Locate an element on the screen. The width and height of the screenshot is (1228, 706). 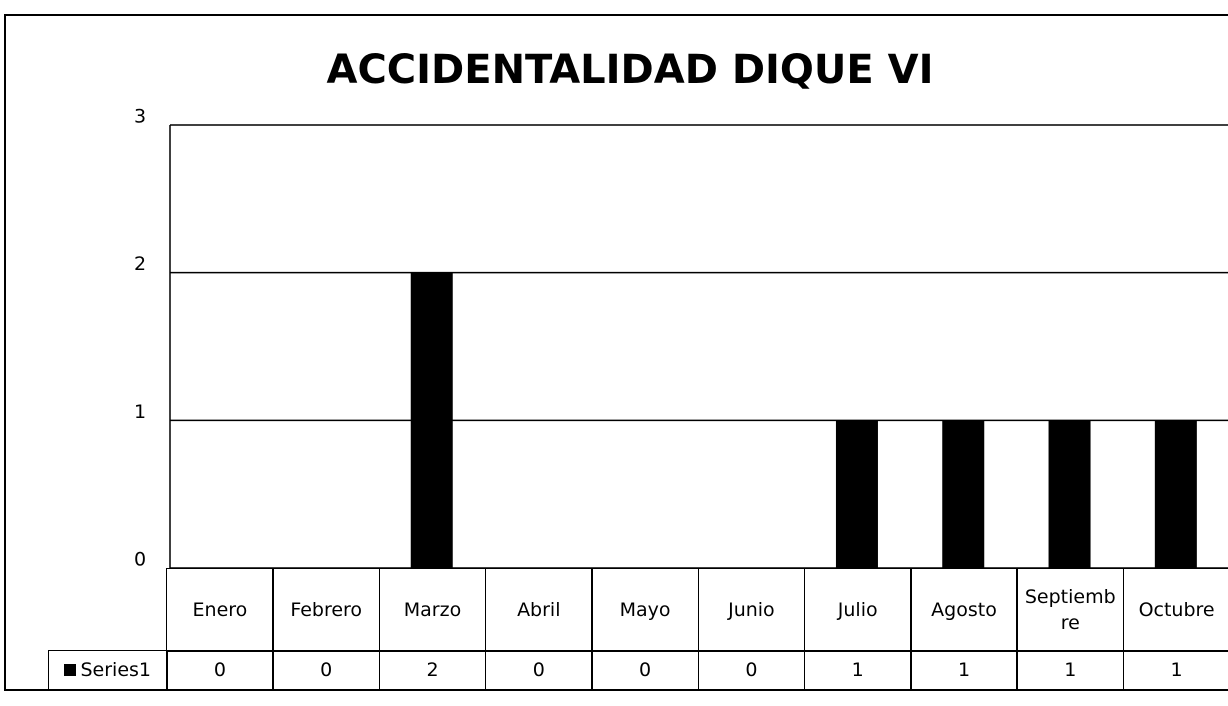
legend-key is located at coordinates (70, 669).